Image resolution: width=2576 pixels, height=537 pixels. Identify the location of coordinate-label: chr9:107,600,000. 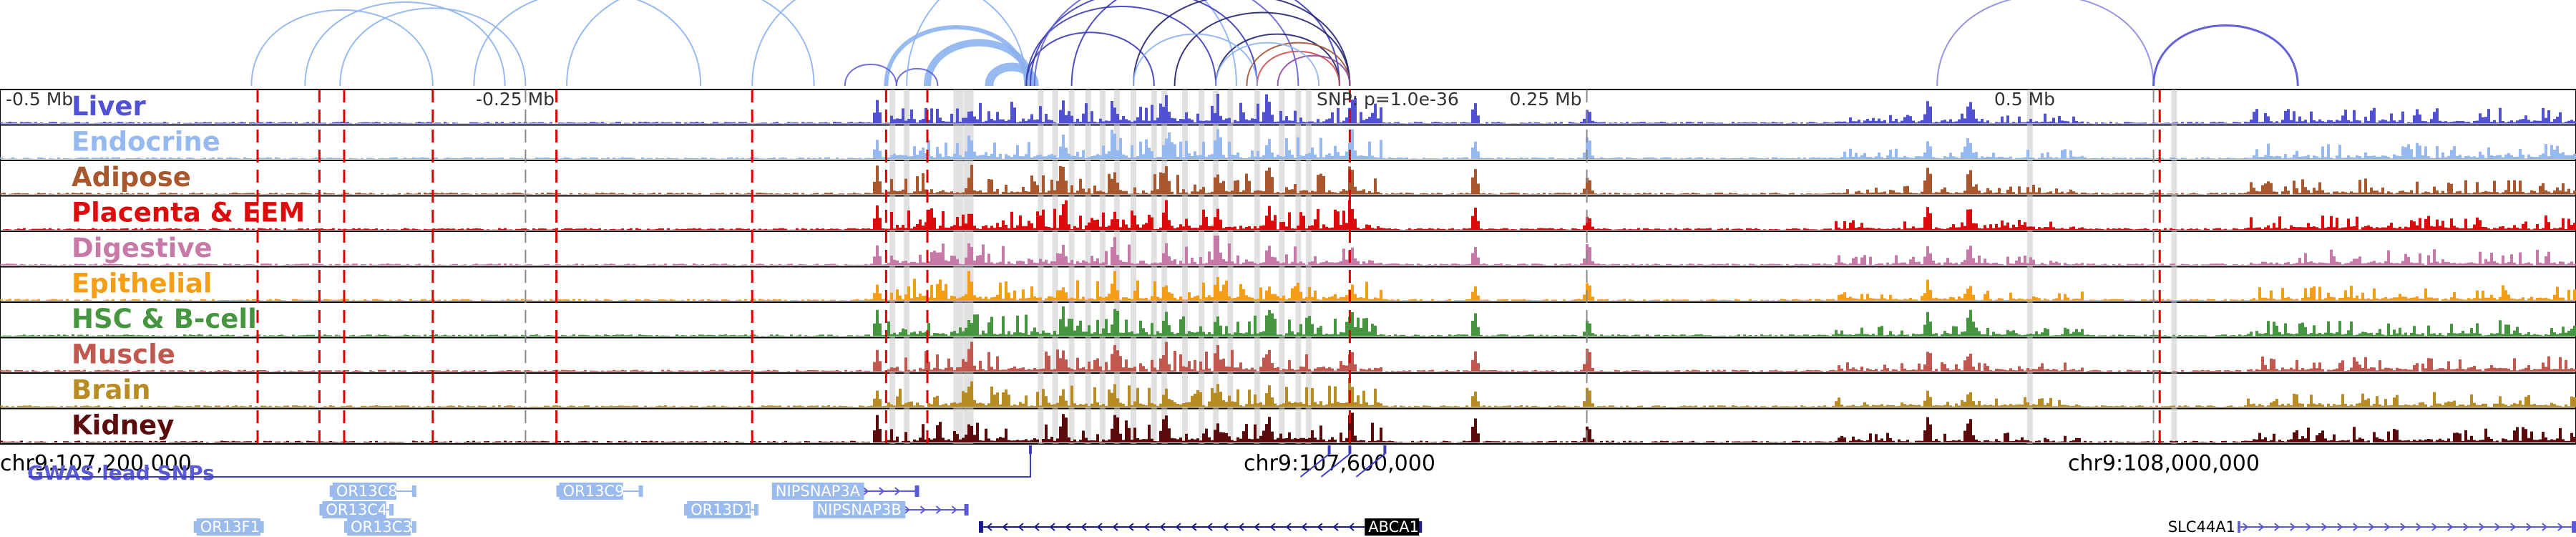
(1339, 463).